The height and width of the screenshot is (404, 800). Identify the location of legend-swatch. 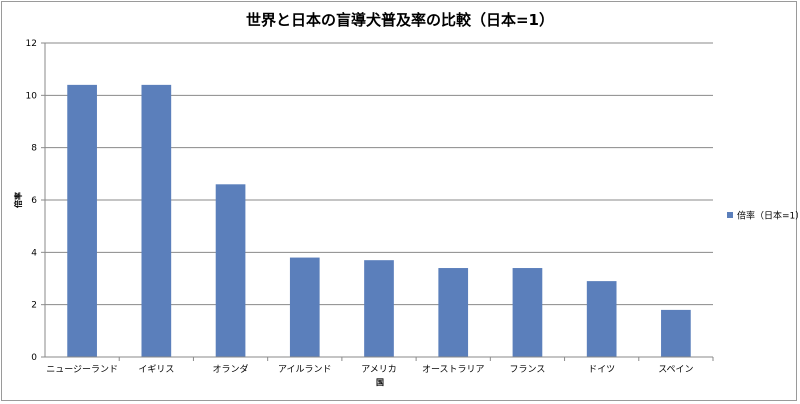
(730, 215).